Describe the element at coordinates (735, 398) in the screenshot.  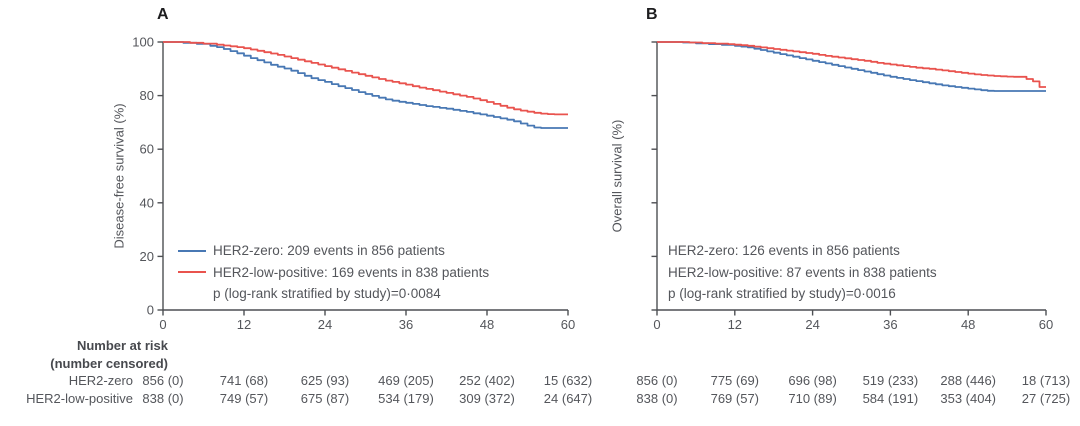
I see `risk-value: 769 (57)` at that location.